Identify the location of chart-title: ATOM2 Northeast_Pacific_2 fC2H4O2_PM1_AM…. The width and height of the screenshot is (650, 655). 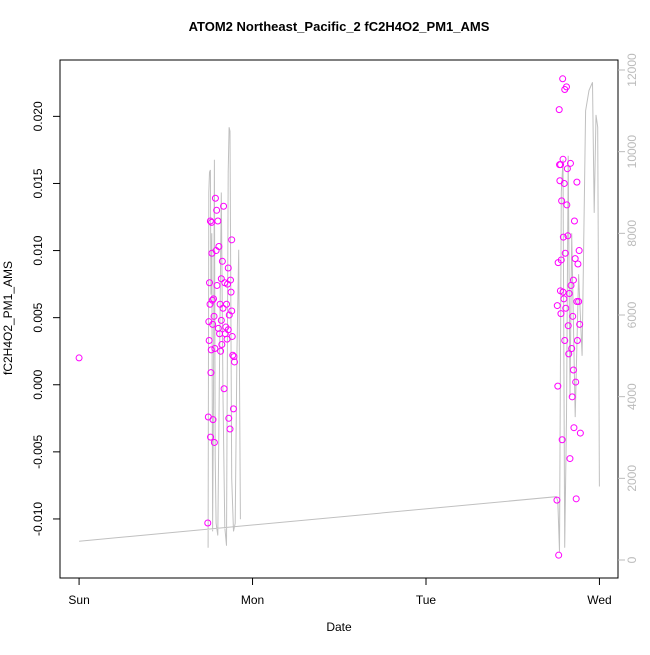
(339, 26).